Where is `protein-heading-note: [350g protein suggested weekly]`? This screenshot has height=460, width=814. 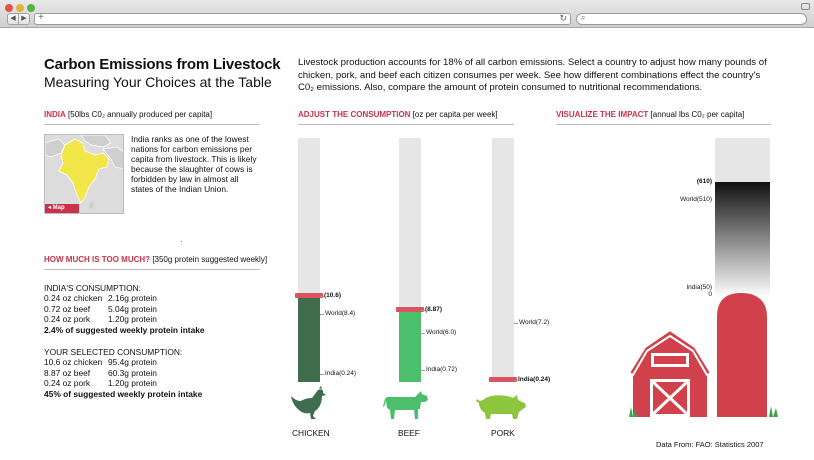
protein-heading-note: [350g protein suggested weekly] is located at coordinates (210, 259).